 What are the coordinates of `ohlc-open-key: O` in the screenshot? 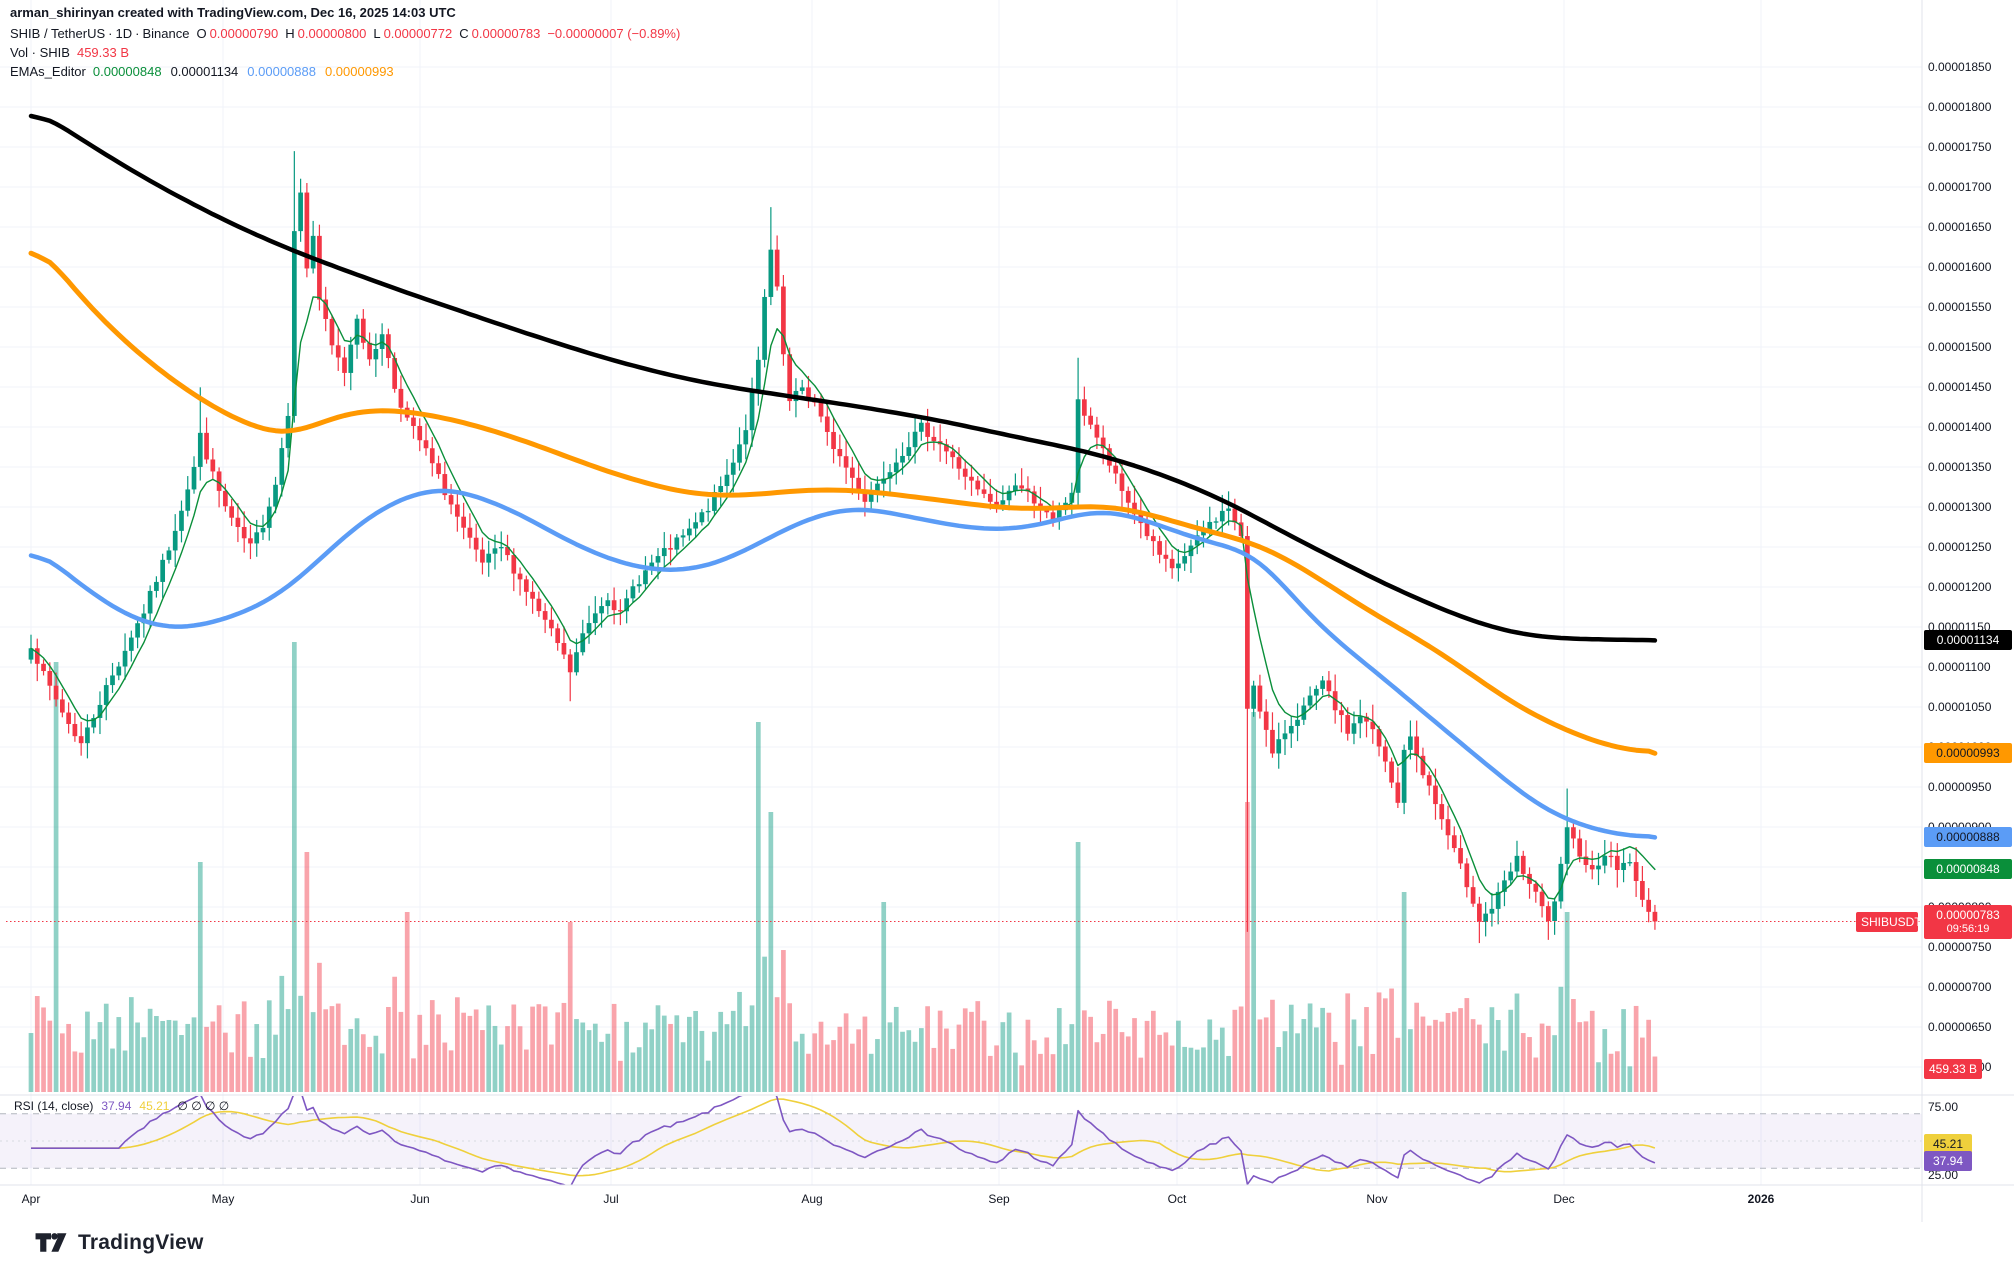 It's located at (201, 33).